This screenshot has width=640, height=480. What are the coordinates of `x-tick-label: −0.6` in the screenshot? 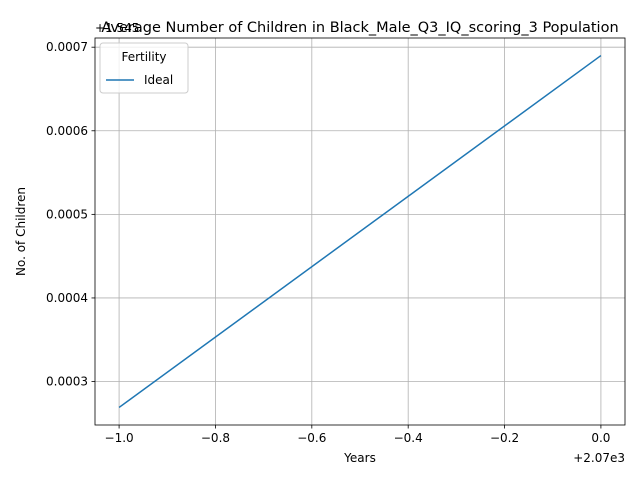 It's located at (311, 438).